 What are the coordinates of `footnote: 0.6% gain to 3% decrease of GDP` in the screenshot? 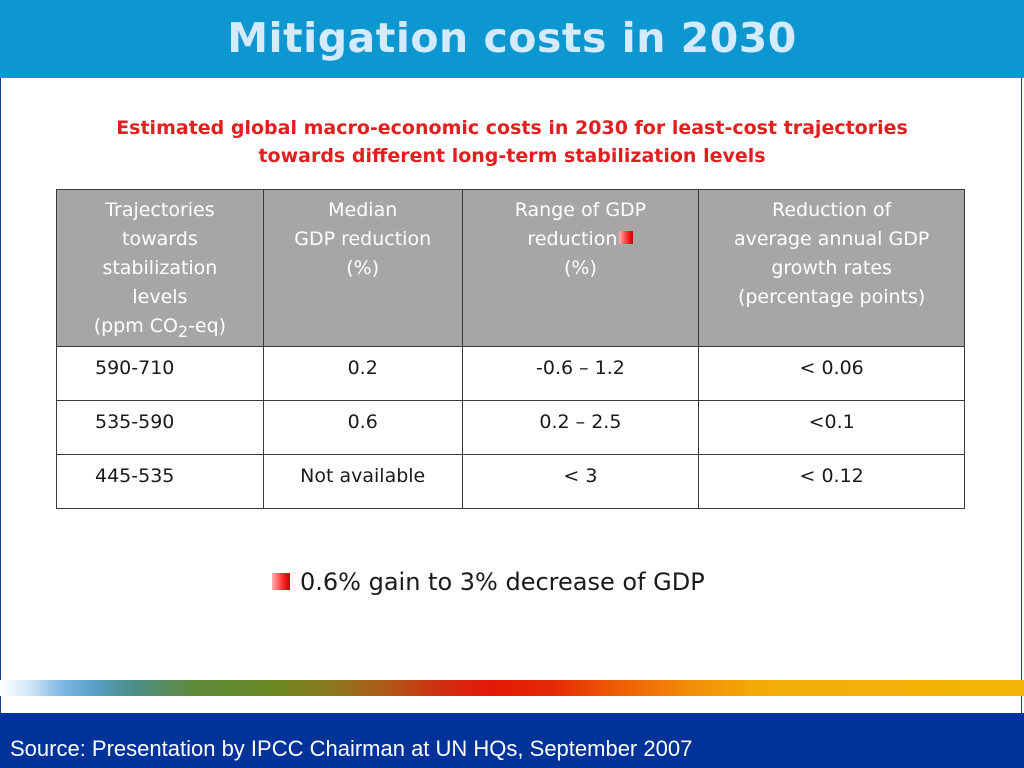 It's located at (487, 582).